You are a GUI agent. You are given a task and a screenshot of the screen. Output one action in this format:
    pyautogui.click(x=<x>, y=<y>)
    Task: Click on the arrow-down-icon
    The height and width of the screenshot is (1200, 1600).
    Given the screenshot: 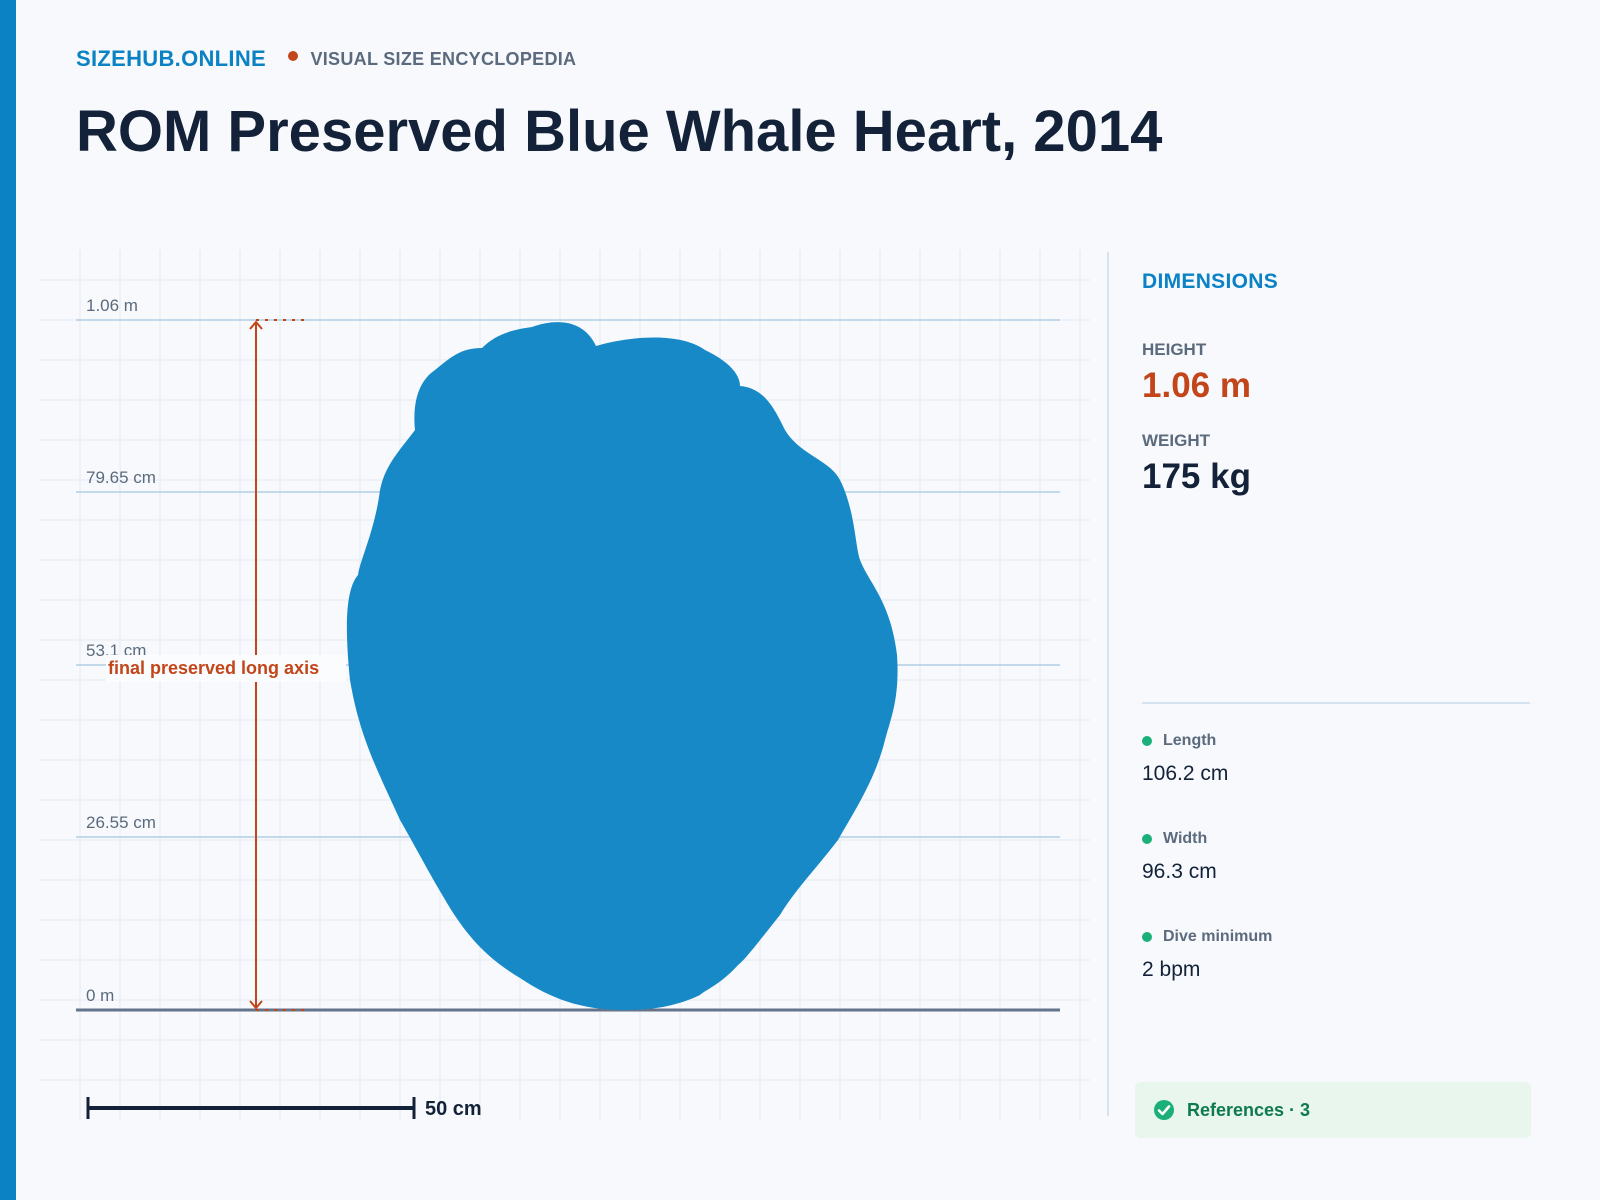 What is the action you would take?
    pyautogui.click(x=256, y=1005)
    